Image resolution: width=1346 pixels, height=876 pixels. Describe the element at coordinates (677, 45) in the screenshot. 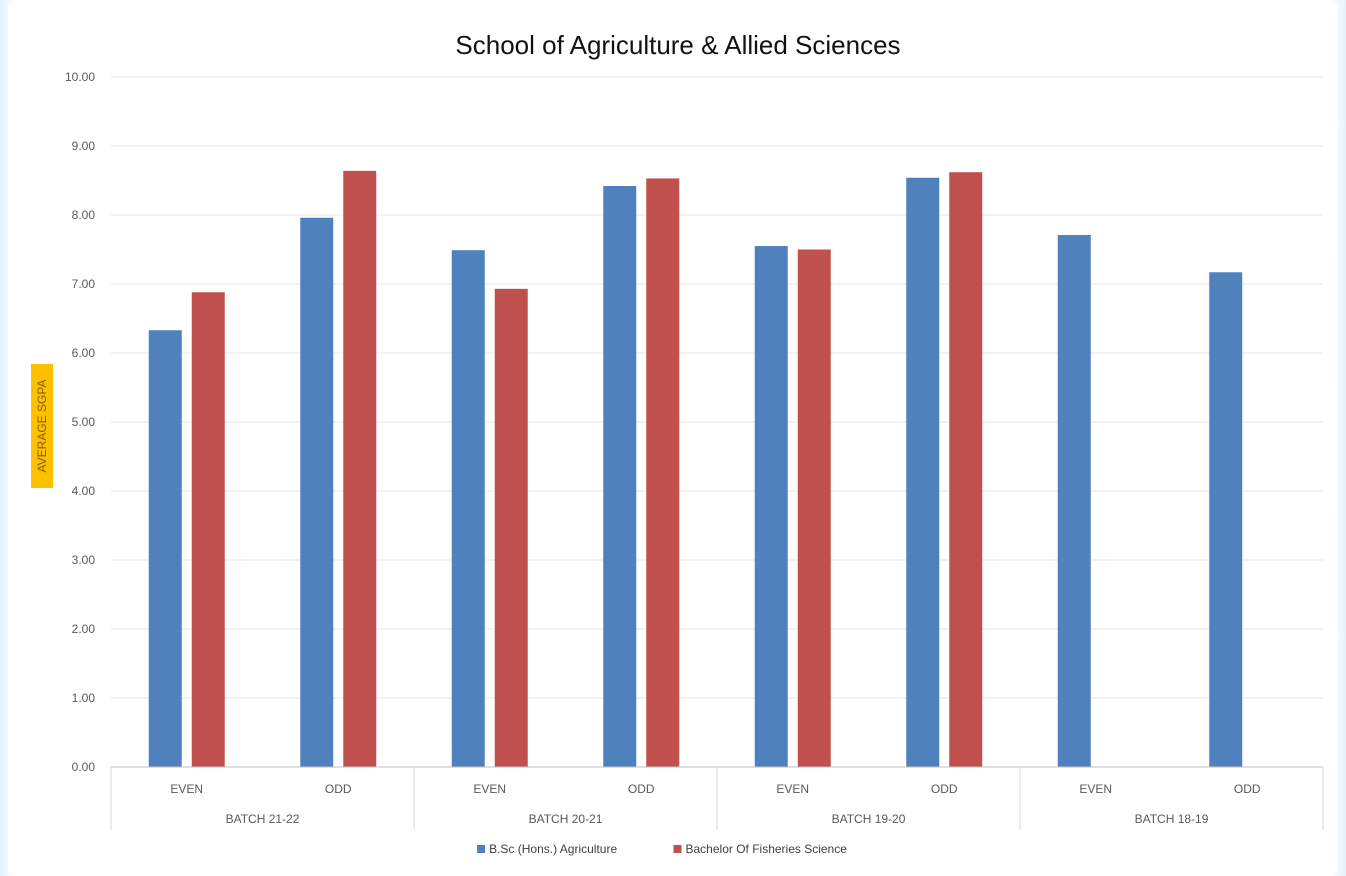

I see `chart-title: School of Agriculture & Allied Sciences` at that location.